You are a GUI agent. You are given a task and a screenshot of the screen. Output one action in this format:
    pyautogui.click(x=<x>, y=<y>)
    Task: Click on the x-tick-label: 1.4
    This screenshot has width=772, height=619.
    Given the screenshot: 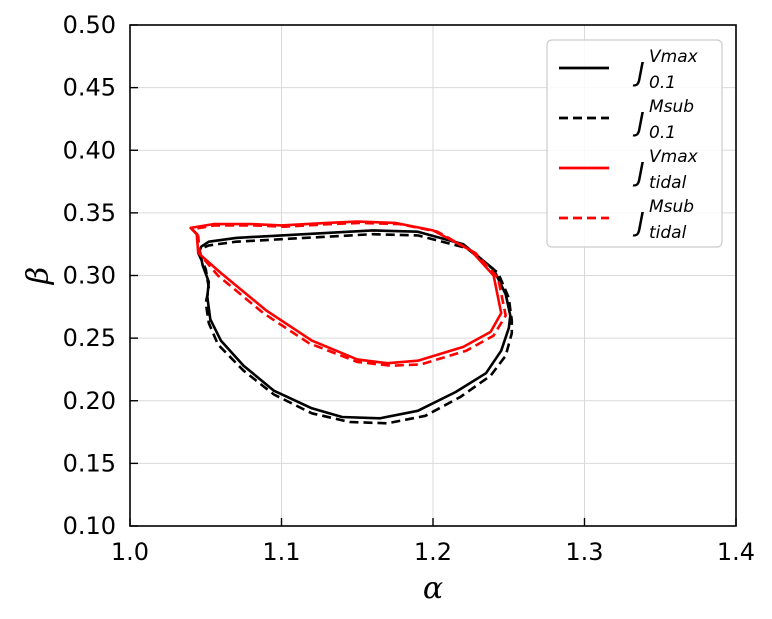 What is the action you would take?
    pyautogui.click(x=736, y=552)
    